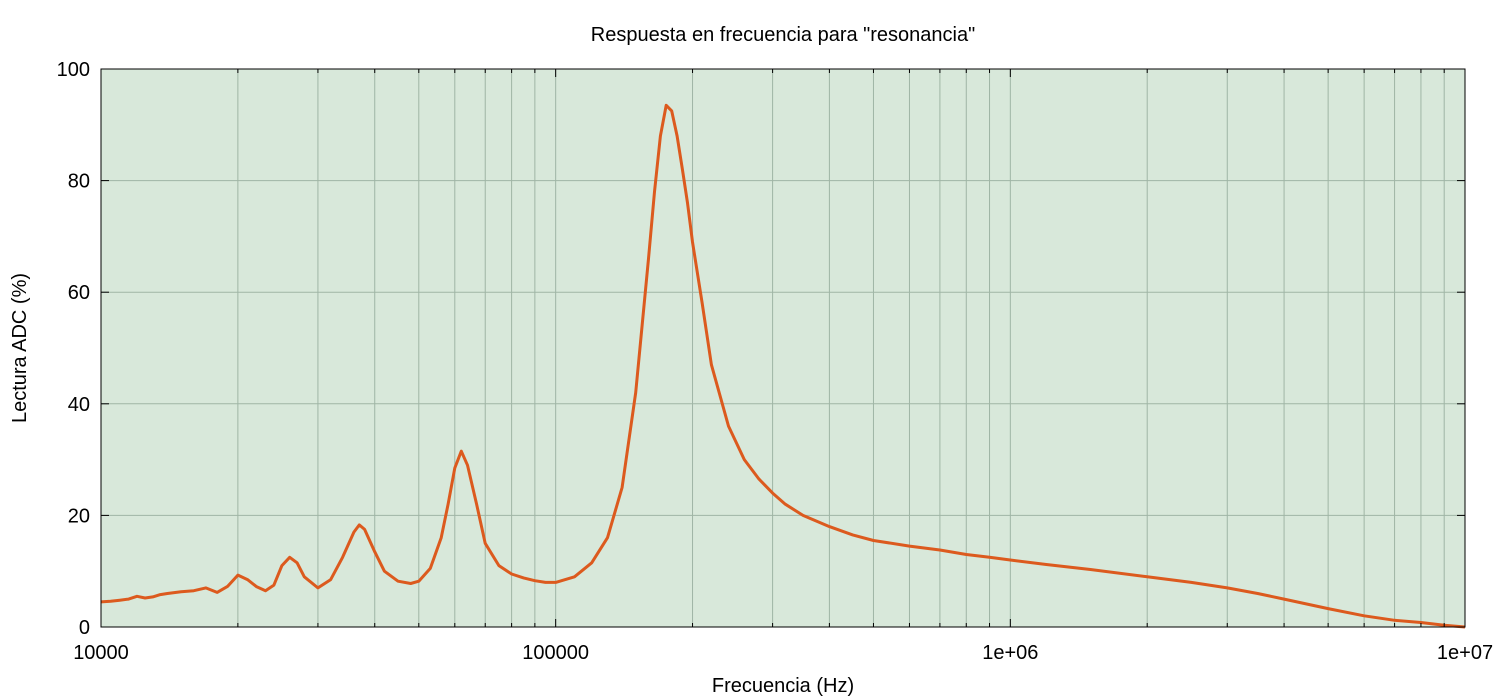  Describe the element at coordinates (79, 405) in the screenshot. I see `y-tick-label: 40` at that location.